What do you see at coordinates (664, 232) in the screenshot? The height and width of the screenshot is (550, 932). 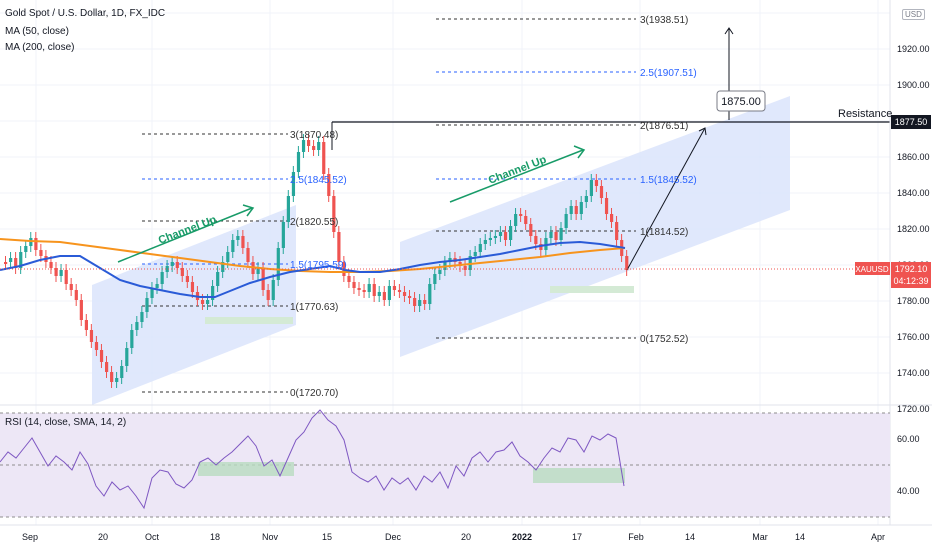 I see `fib-right-1: 1(1814.52)` at bounding box center [664, 232].